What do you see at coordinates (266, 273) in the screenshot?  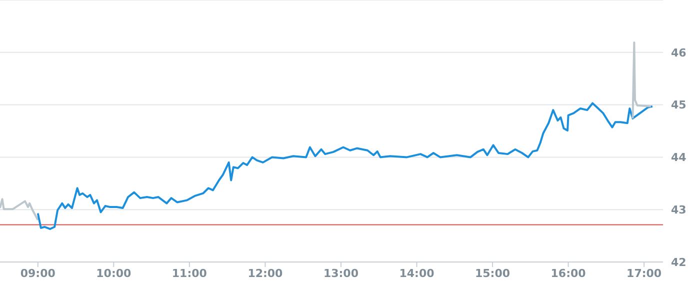 I see `x-tick-label: 12:00` at bounding box center [266, 273].